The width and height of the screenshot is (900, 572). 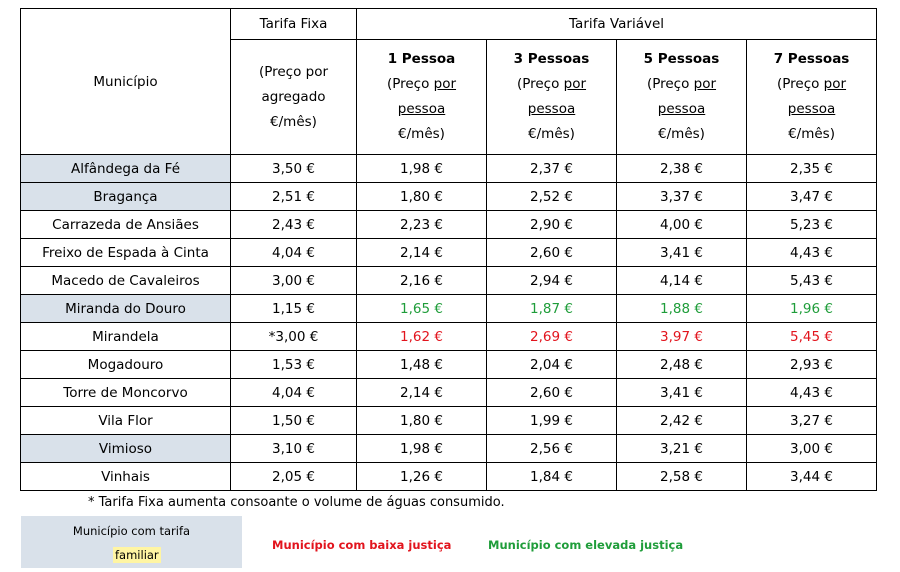 I want to click on municipio-cell: Vila Flor, so click(x=125, y=420).